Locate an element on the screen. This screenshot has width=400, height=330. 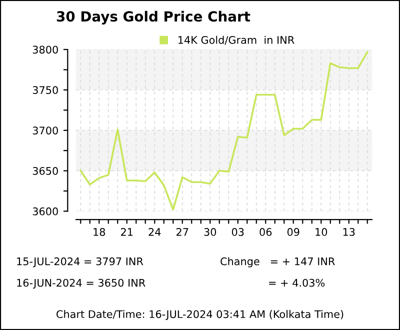
x-tick-label: 27 is located at coordinates (182, 232).